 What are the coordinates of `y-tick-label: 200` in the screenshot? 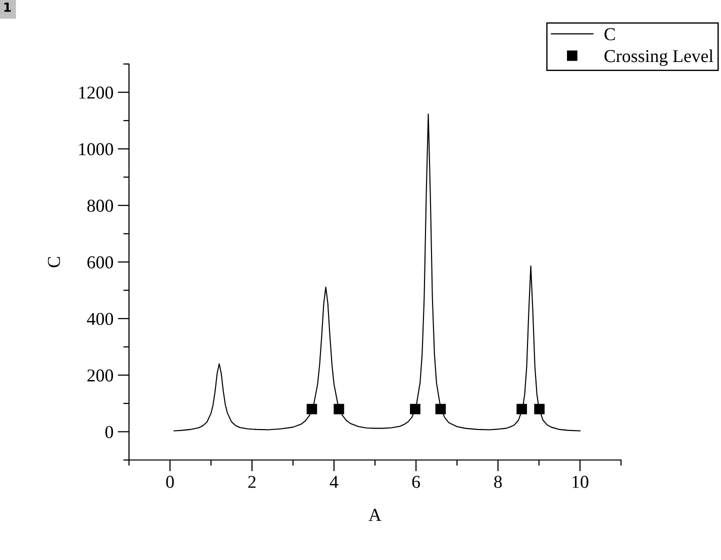 It's located at (100, 375).